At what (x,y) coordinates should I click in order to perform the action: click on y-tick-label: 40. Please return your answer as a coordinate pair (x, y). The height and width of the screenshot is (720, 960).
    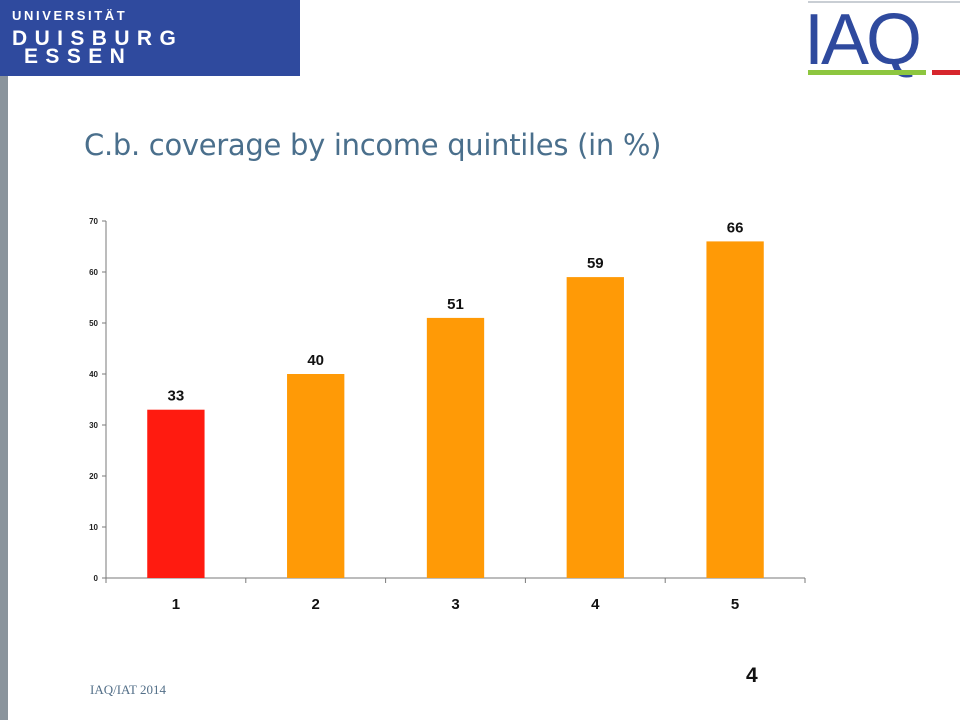
    Looking at the image, I should click on (93, 374).